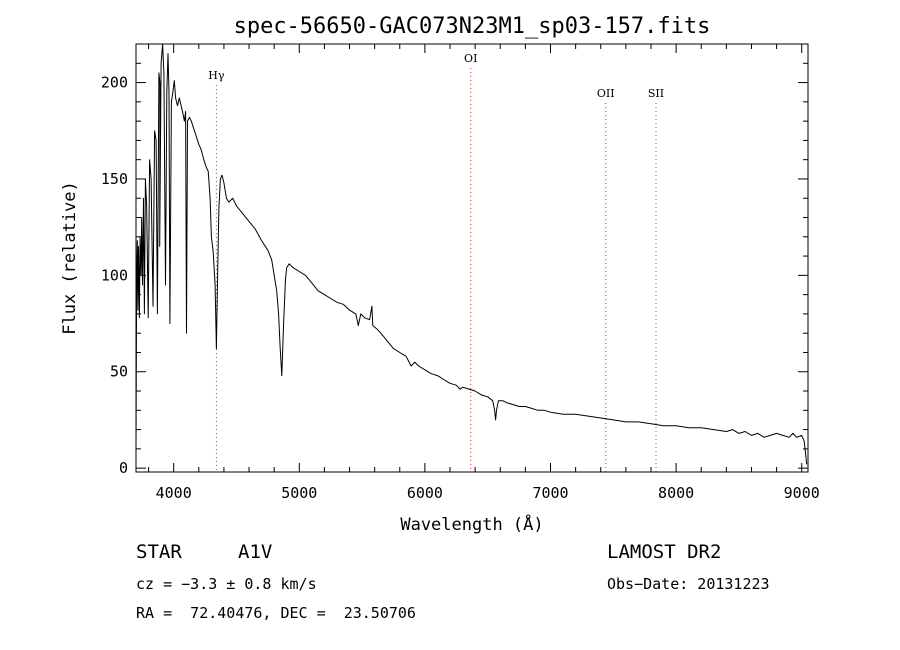 The height and width of the screenshot is (650, 900). I want to click on coordinates: RA = 72.40476, DEC = 23.50706, so click(276, 613).